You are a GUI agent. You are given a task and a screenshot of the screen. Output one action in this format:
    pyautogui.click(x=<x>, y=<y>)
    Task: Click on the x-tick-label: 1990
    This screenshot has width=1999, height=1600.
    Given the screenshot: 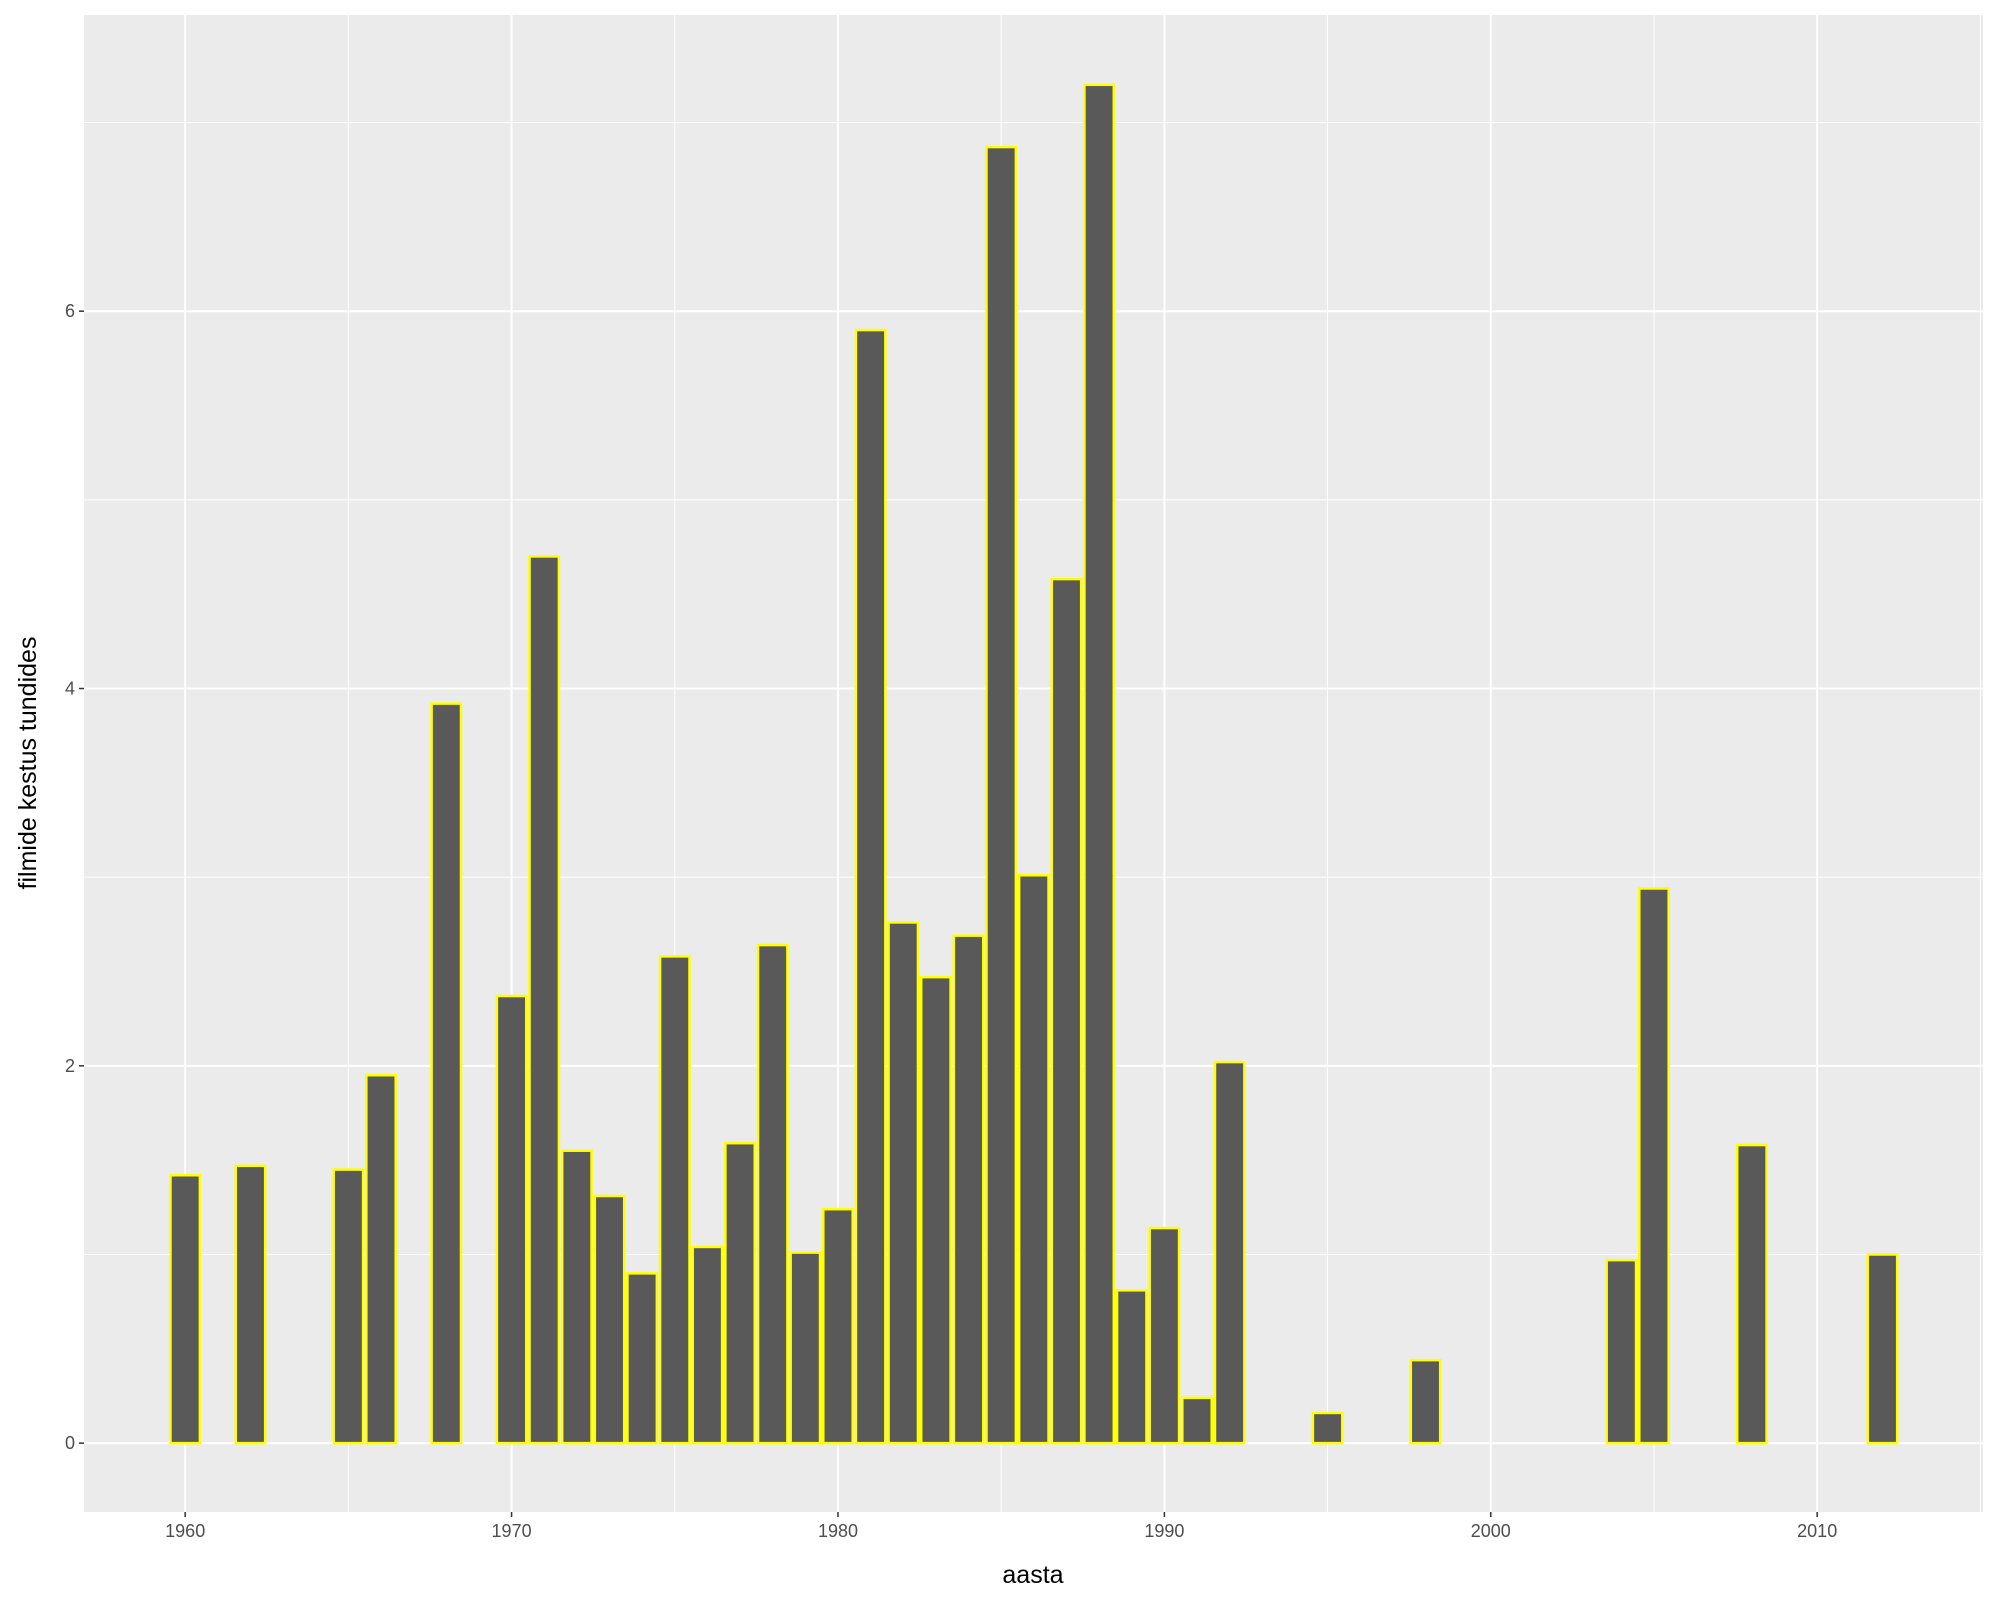 What is the action you would take?
    pyautogui.click(x=1164, y=1531)
    